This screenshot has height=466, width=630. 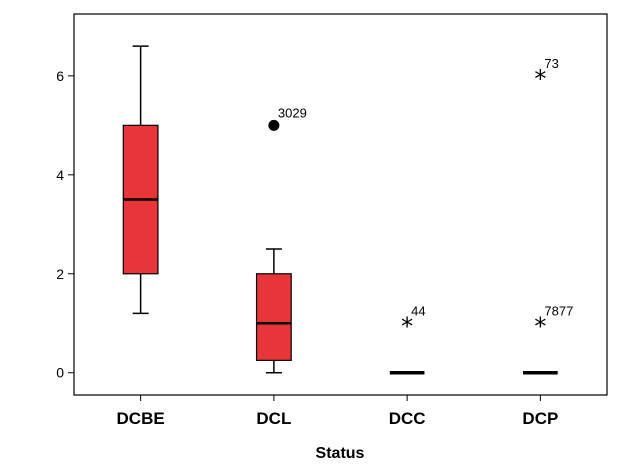 I want to click on outlier-label: 73, so click(x=551, y=63).